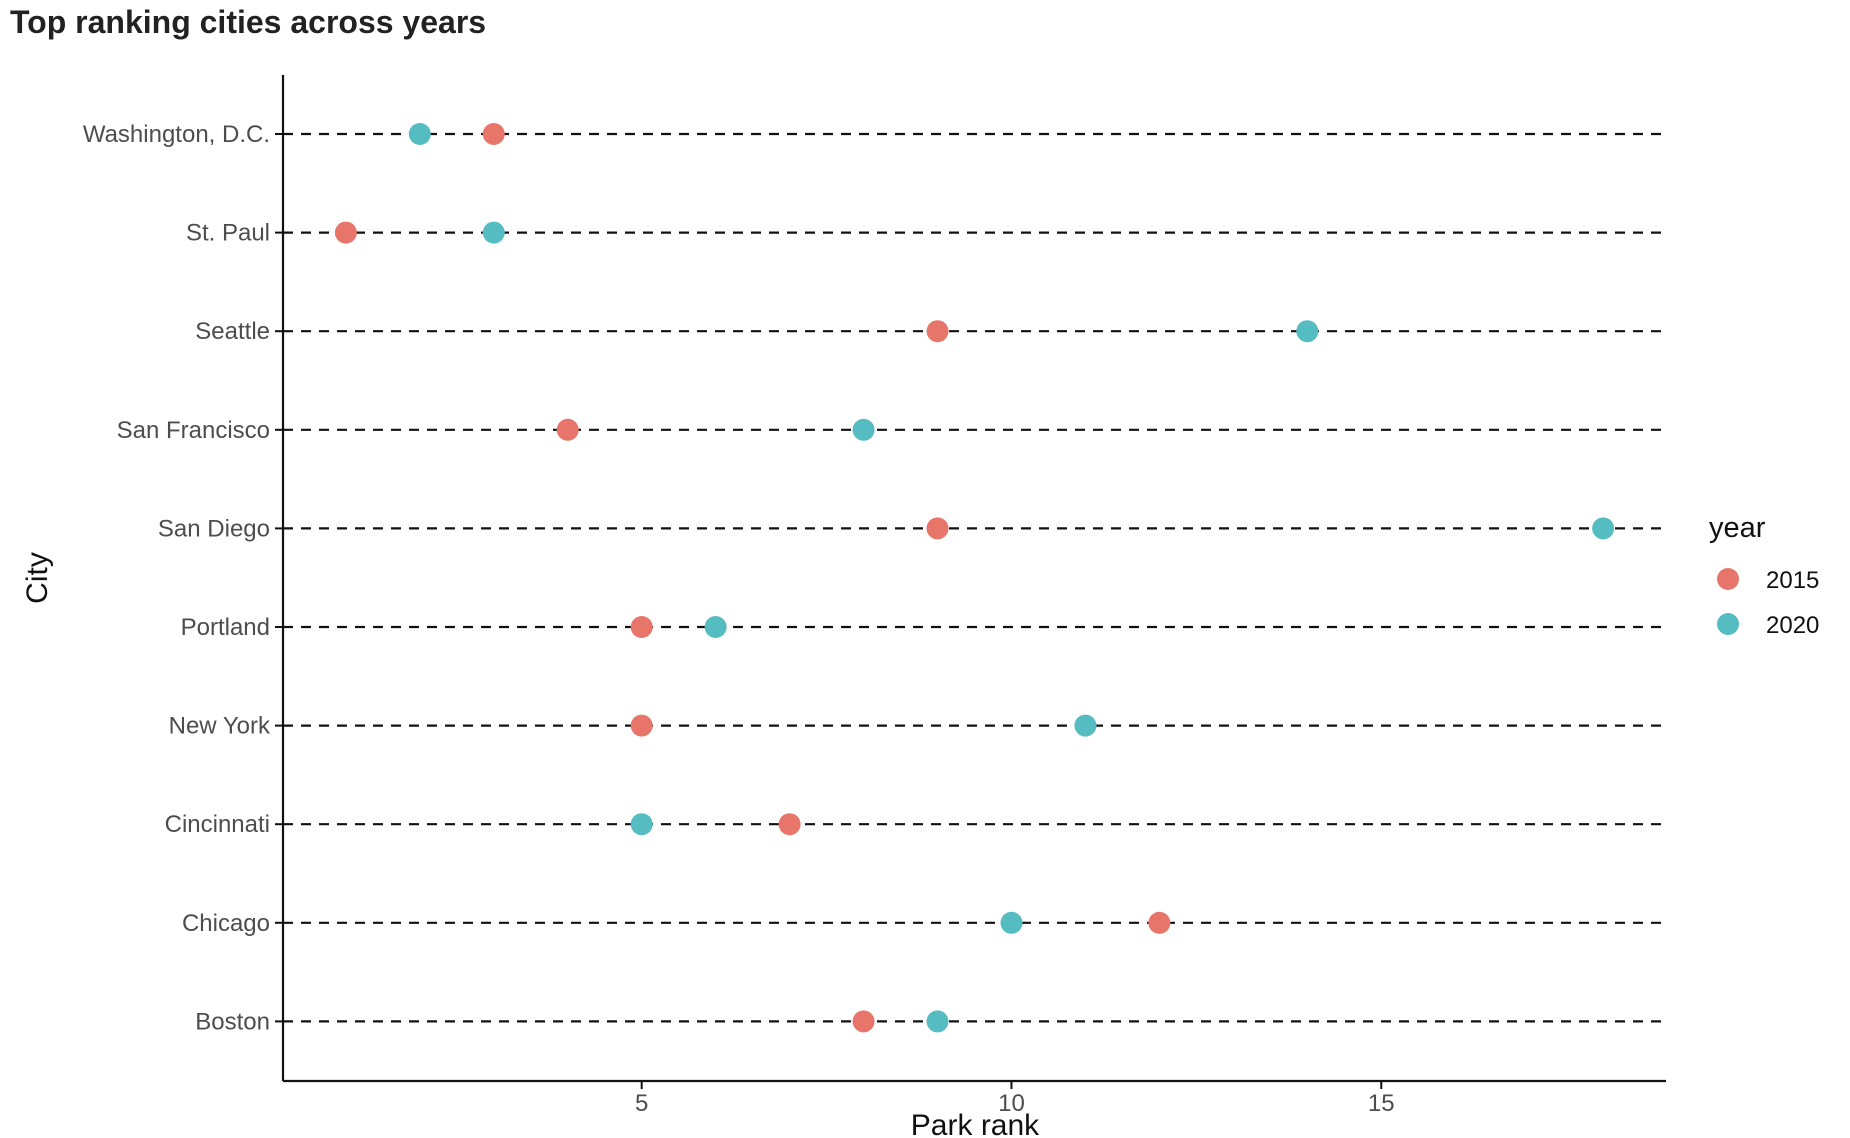  Describe the element at coordinates (37, 578) in the screenshot. I see `y-axis-title: City` at that location.